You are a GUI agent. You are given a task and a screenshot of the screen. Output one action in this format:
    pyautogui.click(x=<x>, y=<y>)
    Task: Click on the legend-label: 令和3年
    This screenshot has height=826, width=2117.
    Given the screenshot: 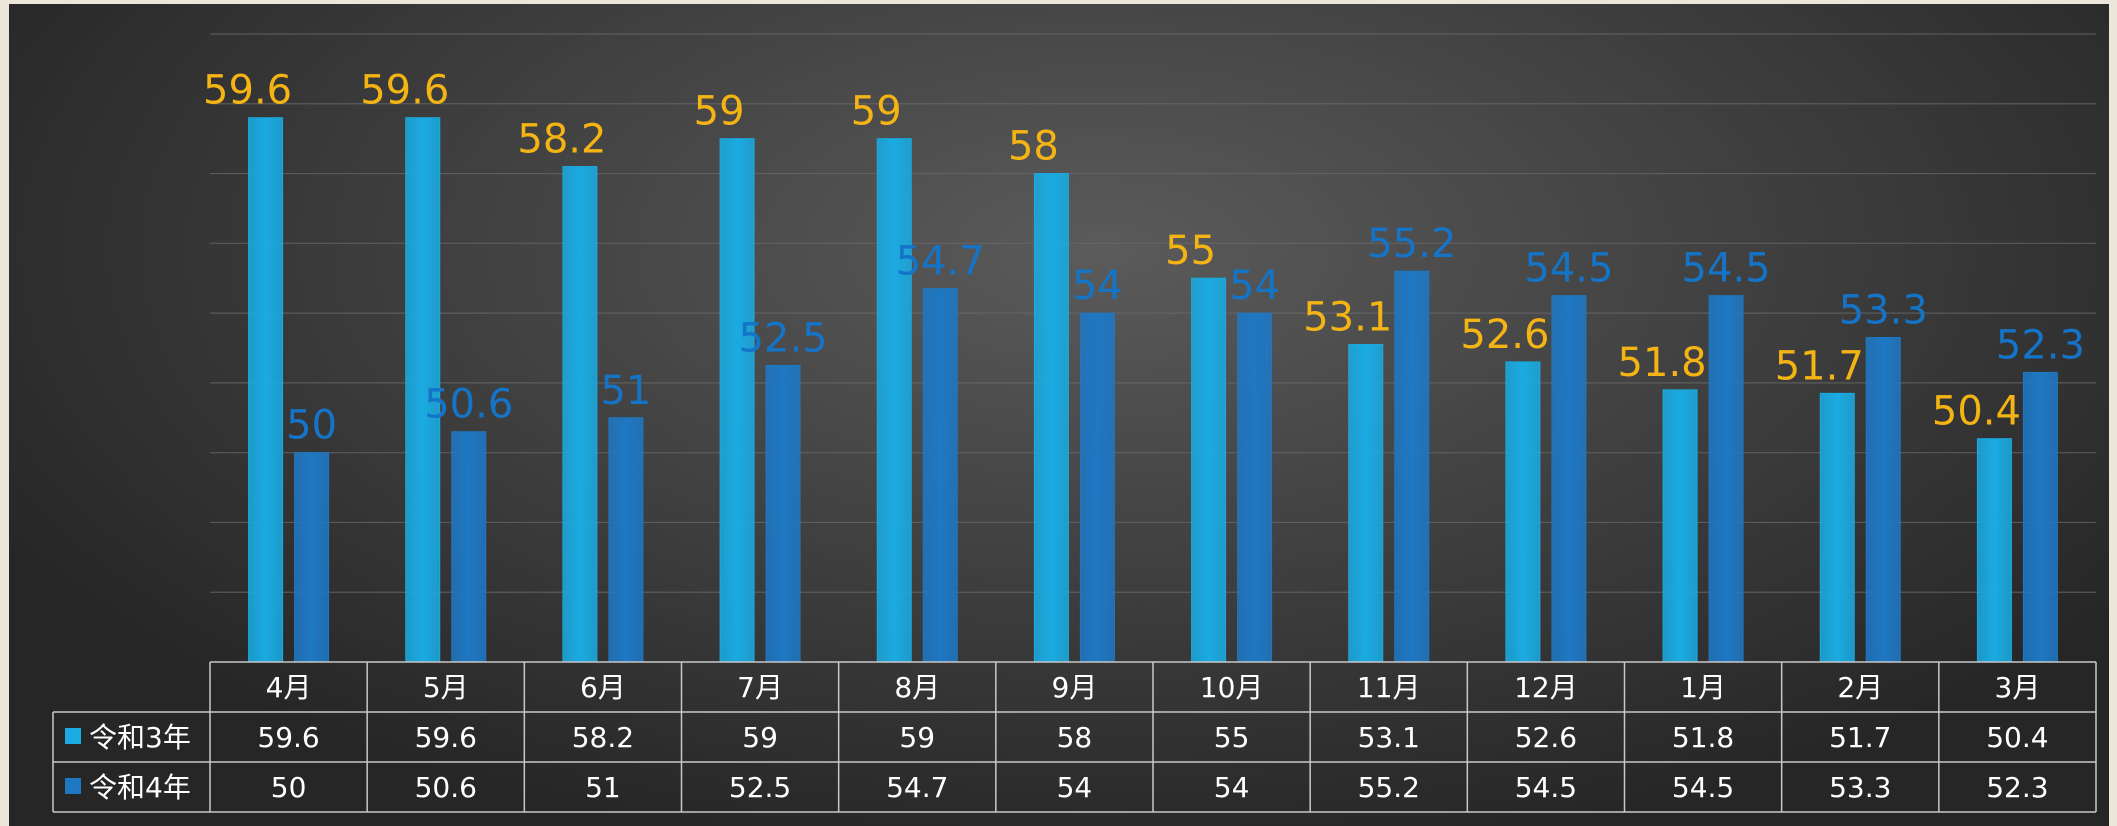 What is the action you would take?
    pyautogui.click(x=140, y=737)
    